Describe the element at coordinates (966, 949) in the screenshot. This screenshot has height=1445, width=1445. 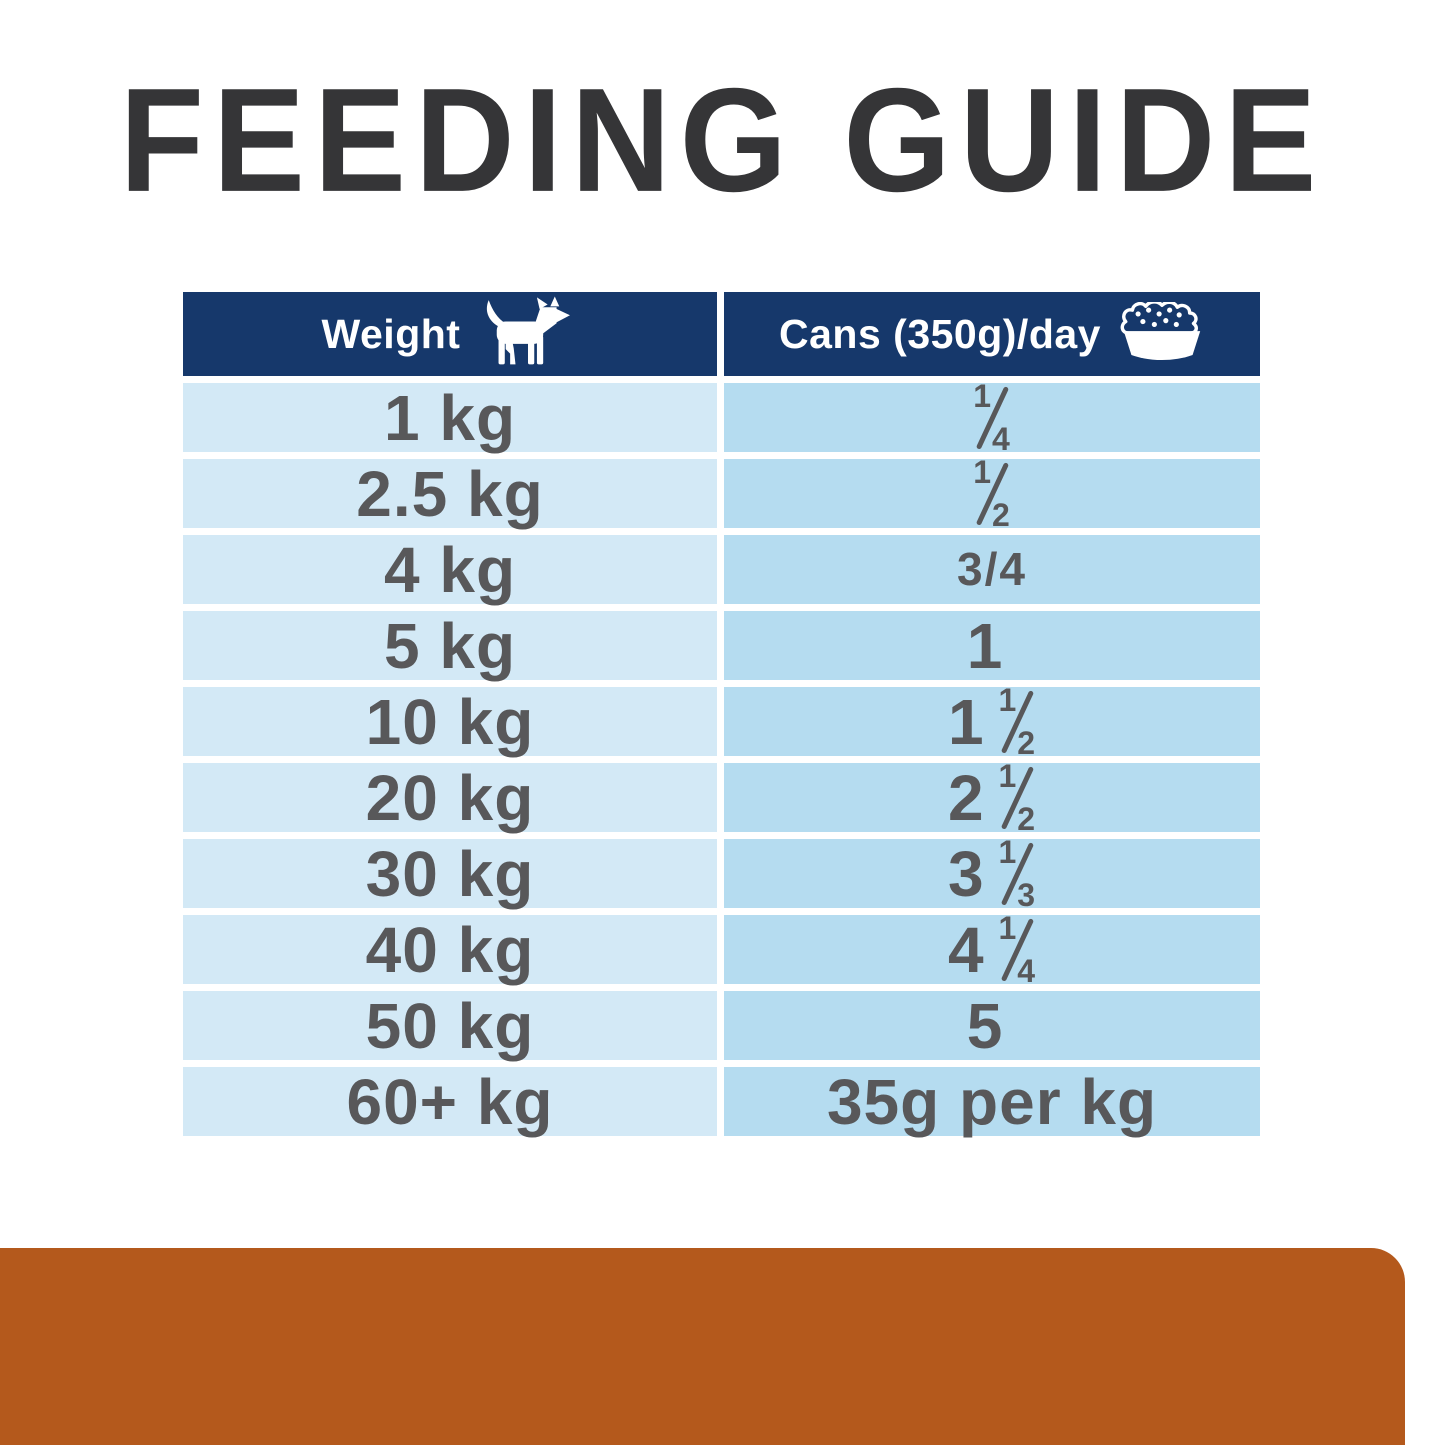
I see `cans-whole-number: 4` at that location.